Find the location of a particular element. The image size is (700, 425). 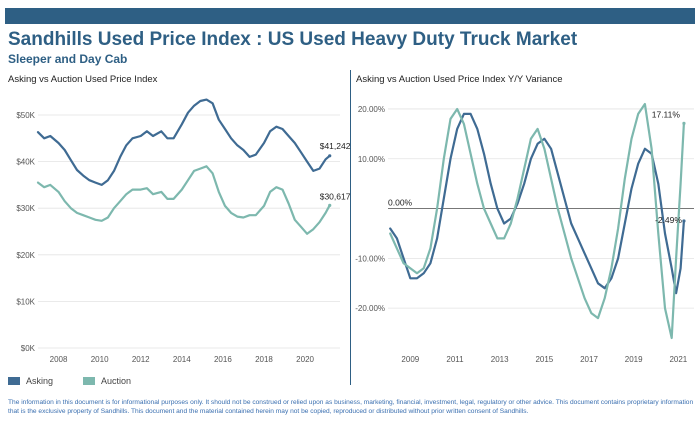

panel-divider is located at coordinates (350, 227).